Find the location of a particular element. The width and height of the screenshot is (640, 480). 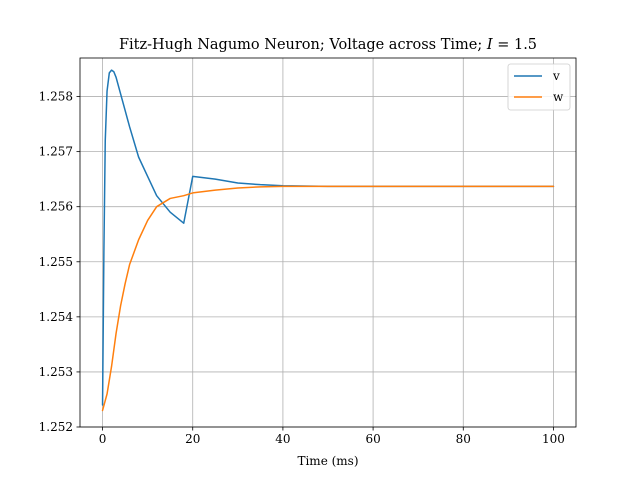

y-tick-label: 1.253 is located at coordinates (56, 372).